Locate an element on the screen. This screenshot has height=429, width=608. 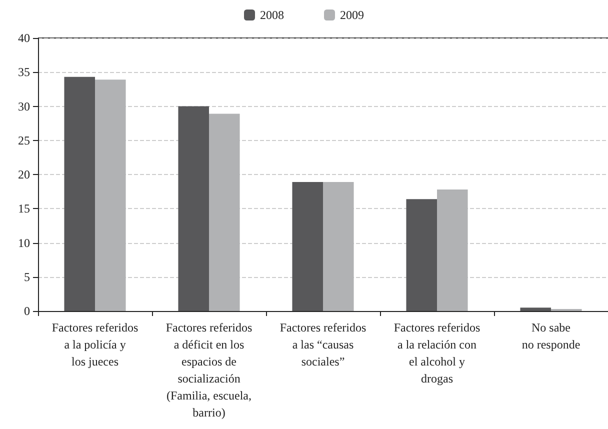
x-tick-label: No sabe no responde is located at coordinates (551, 336).